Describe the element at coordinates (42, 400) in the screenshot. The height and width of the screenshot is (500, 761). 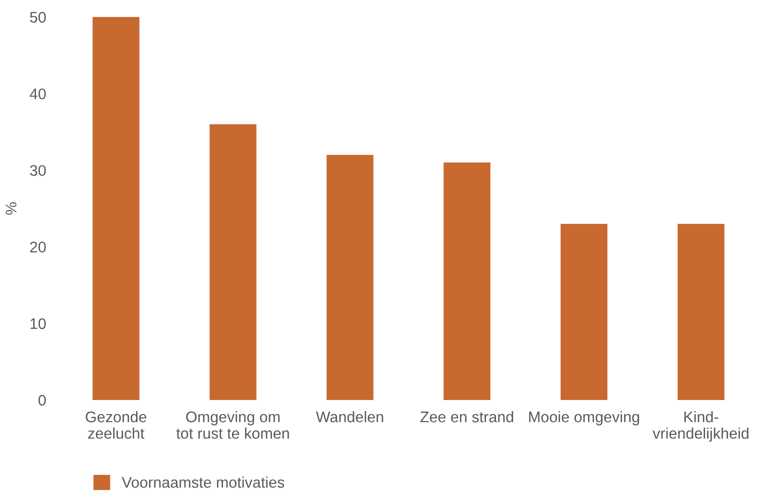
I see `y-tick-label: 0` at that location.